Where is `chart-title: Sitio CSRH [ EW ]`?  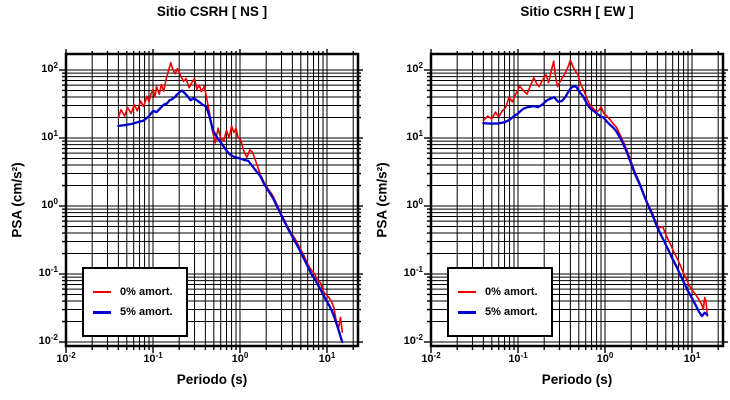
chart-title: Sitio CSRH [ EW ] is located at coordinates (577, 11).